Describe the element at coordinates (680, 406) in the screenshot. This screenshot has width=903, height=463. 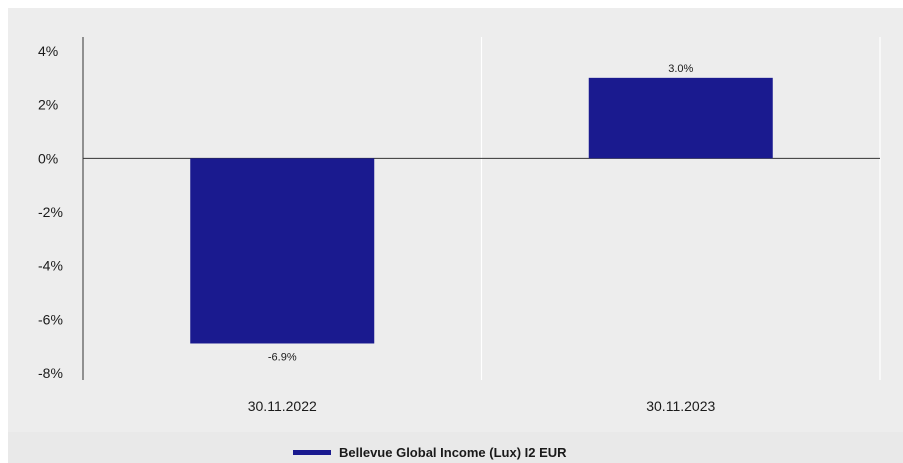
I see `x-tick-label: 30.11.2023` at that location.